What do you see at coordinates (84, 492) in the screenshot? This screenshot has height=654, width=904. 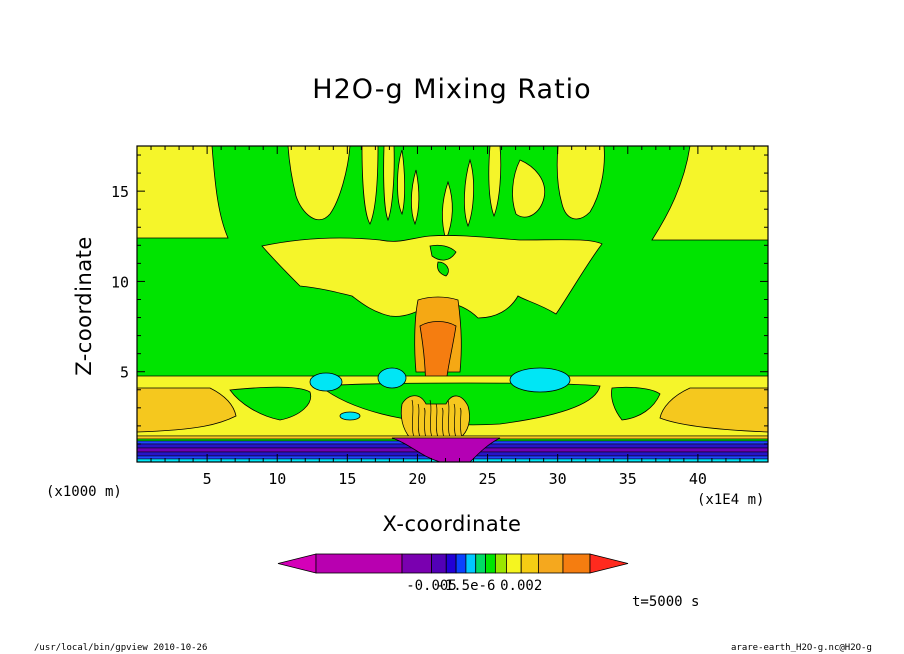 I see `x-unit-note: (x1000 m)` at bounding box center [84, 492].